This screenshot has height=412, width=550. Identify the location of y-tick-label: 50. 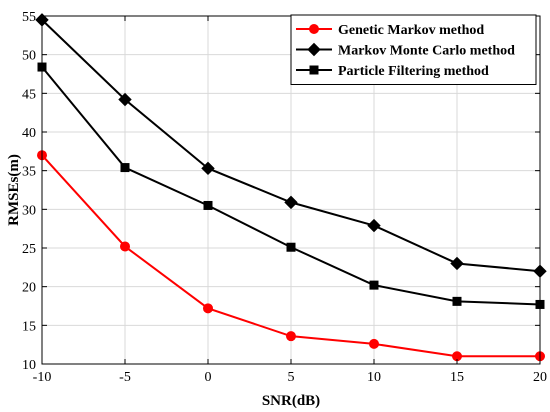
(29, 56).